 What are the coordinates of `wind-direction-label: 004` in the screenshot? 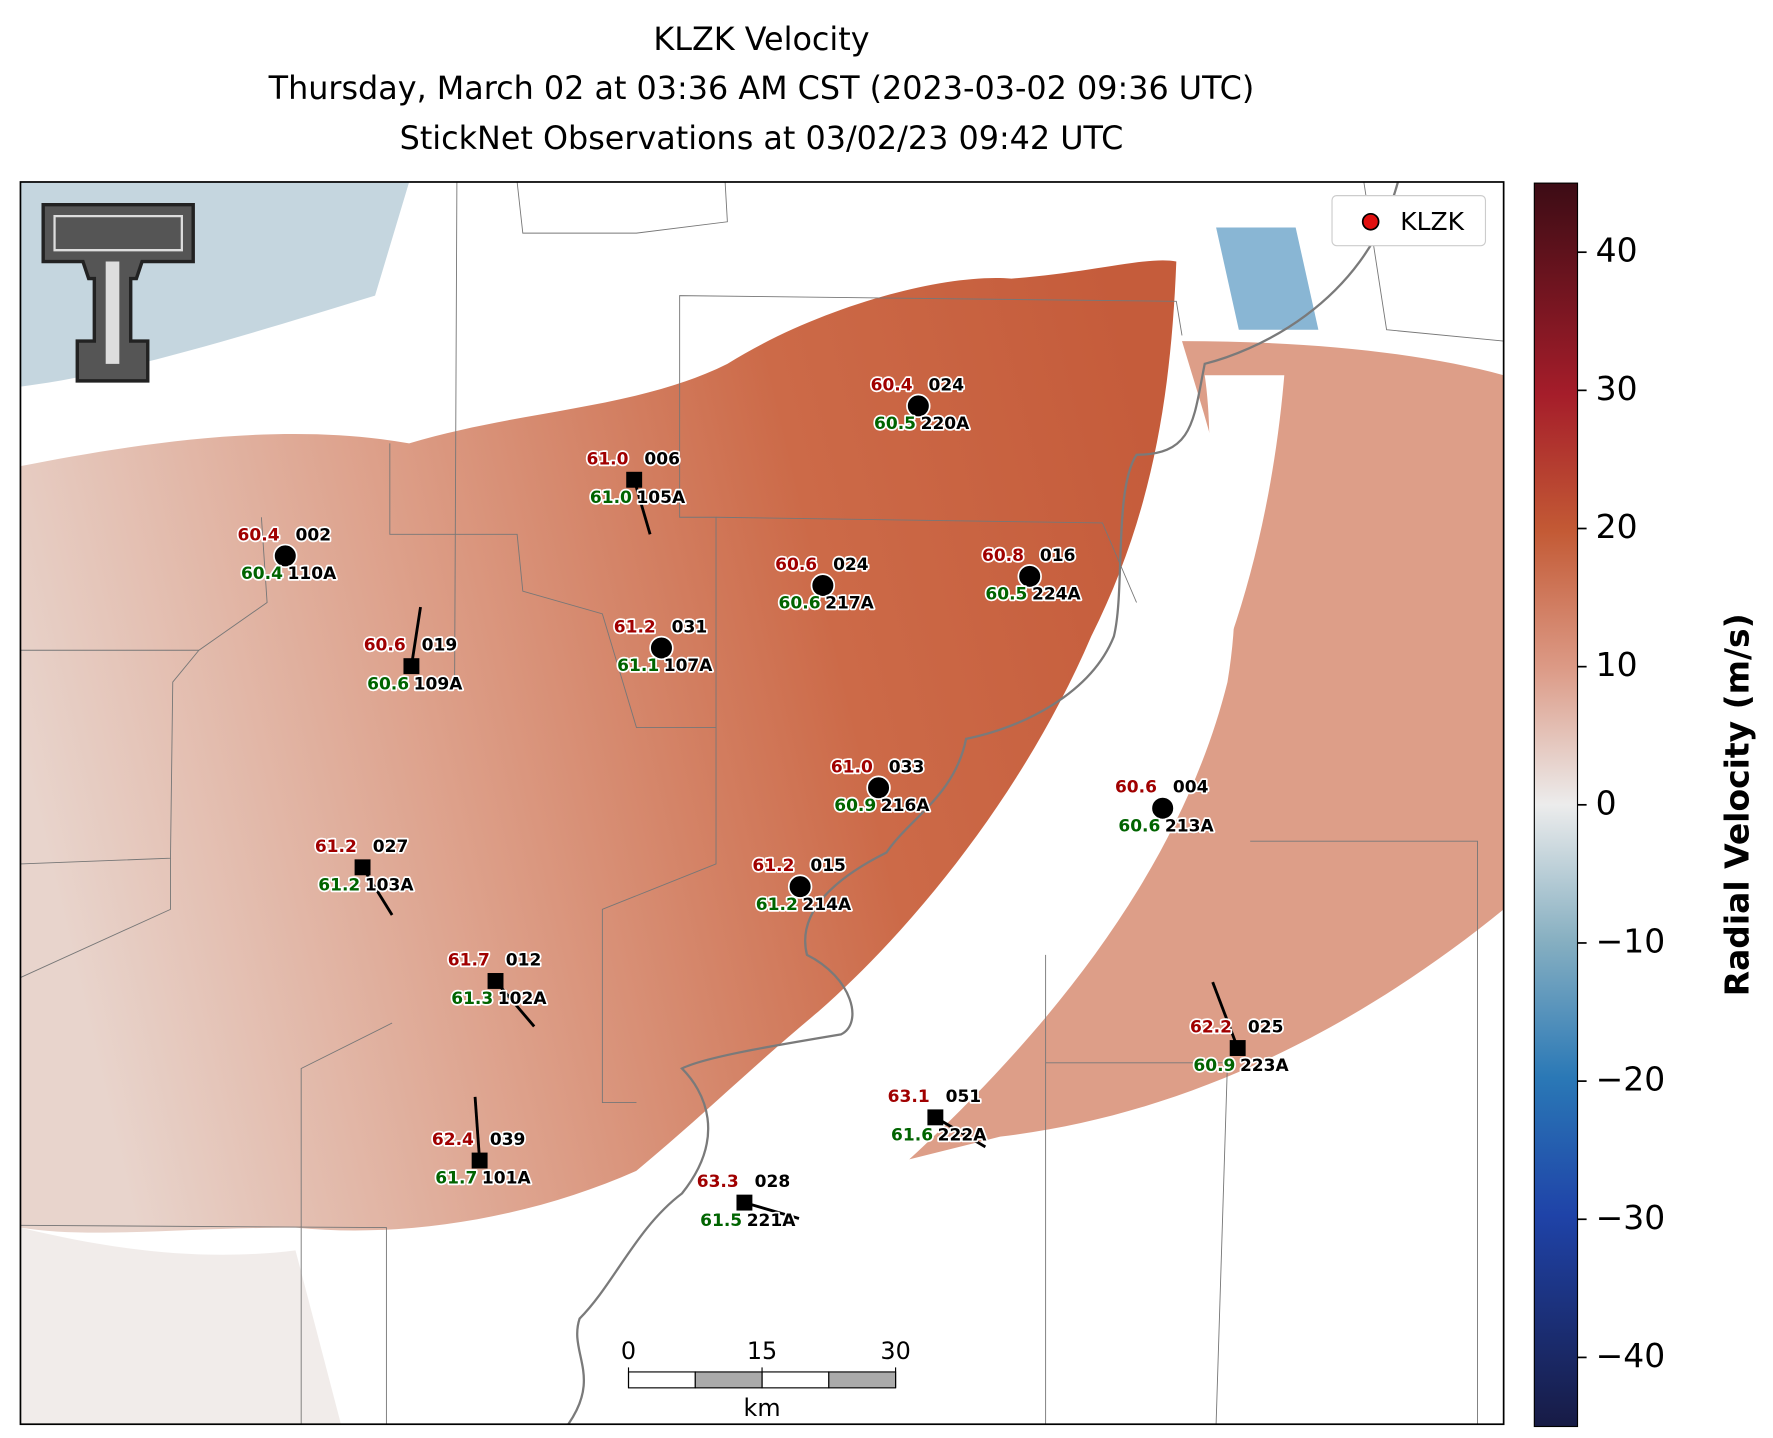 It's located at (1191, 788).